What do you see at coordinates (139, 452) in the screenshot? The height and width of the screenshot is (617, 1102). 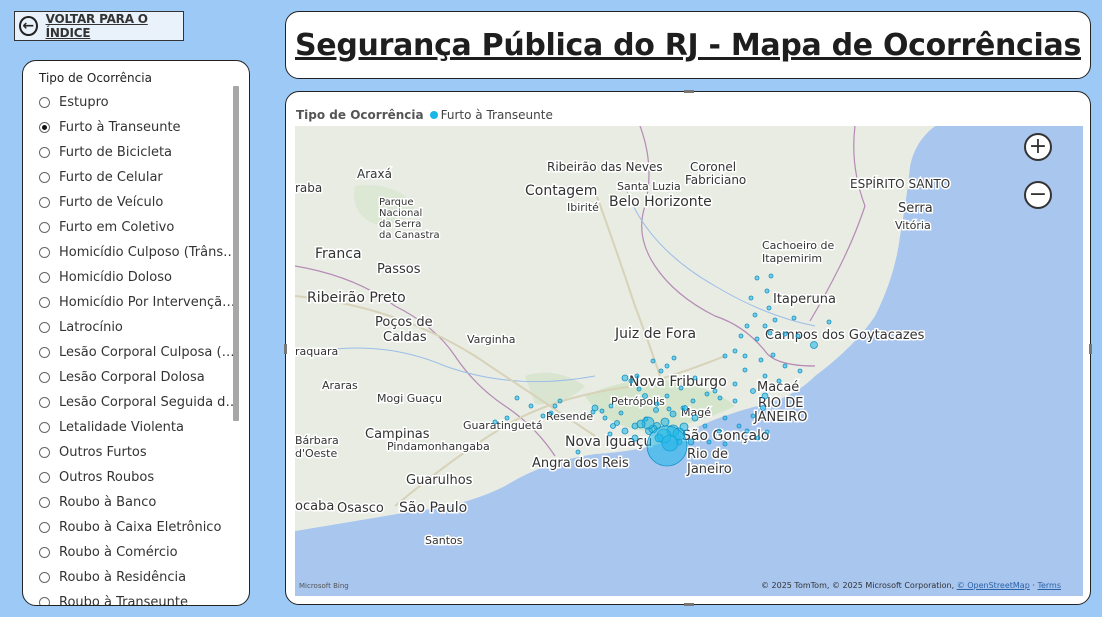 I see `slicer-option: Outros Furtos` at bounding box center [139, 452].